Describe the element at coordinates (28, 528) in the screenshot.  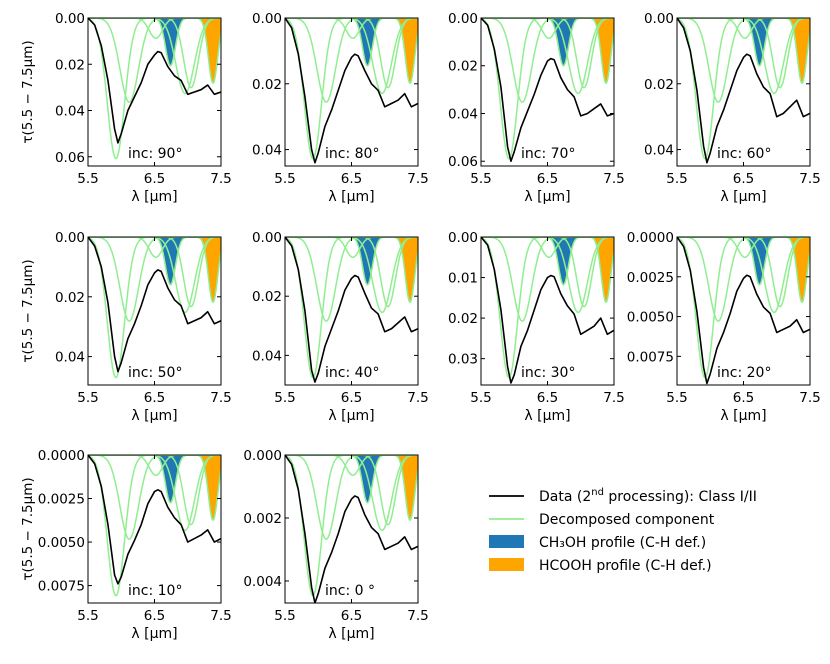
I see `y-axis-label: τ(5.5 − 7.5μm)` at that location.